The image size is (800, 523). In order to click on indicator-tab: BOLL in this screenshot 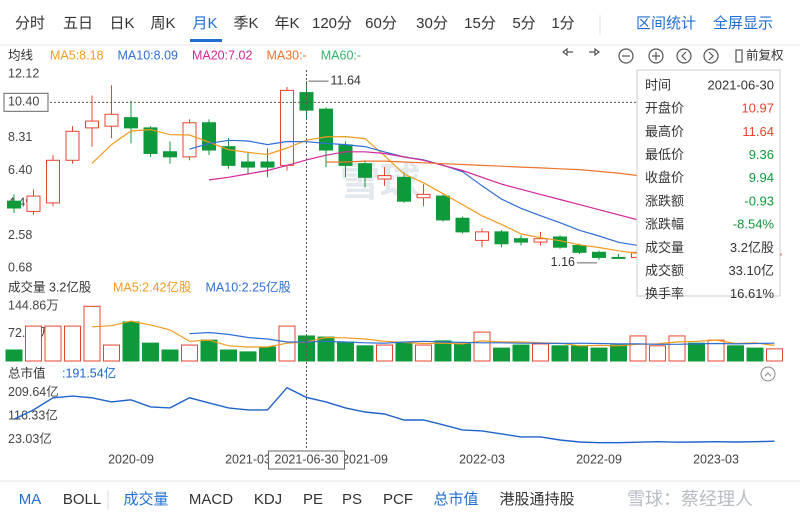, I will do `click(82, 499)`.